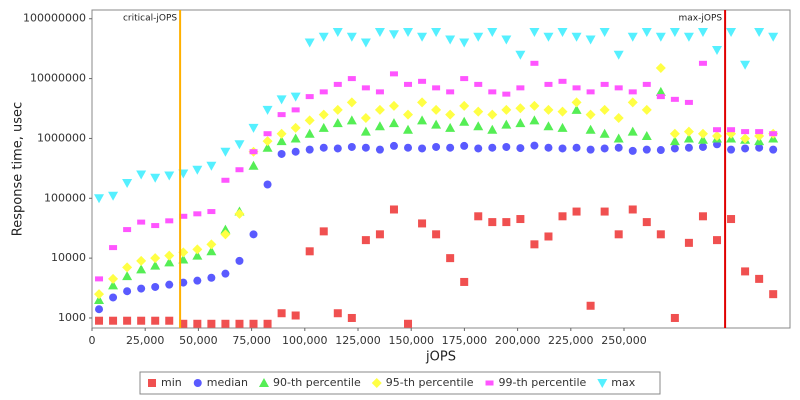 The image size is (800, 400). What do you see at coordinates (65, 197) in the screenshot?
I see `y-tick-label: 100000` at bounding box center [65, 197].